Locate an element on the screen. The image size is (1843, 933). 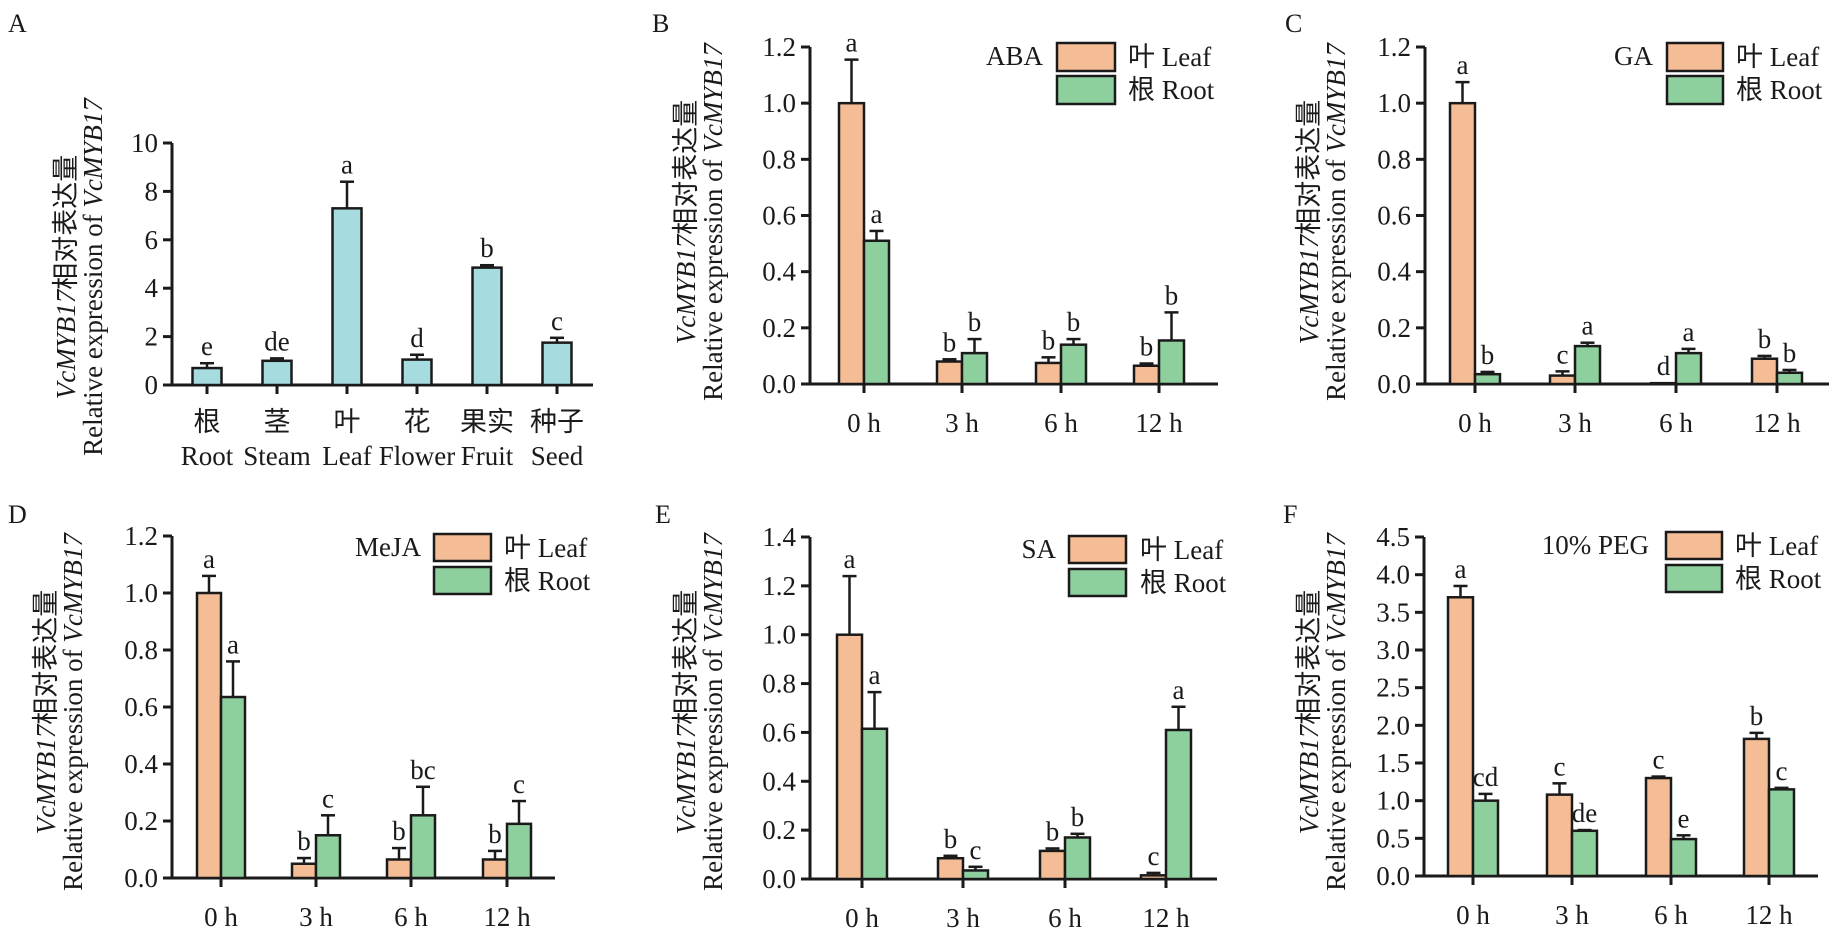
treatment-label: ABA is located at coordinates (1015, 56).